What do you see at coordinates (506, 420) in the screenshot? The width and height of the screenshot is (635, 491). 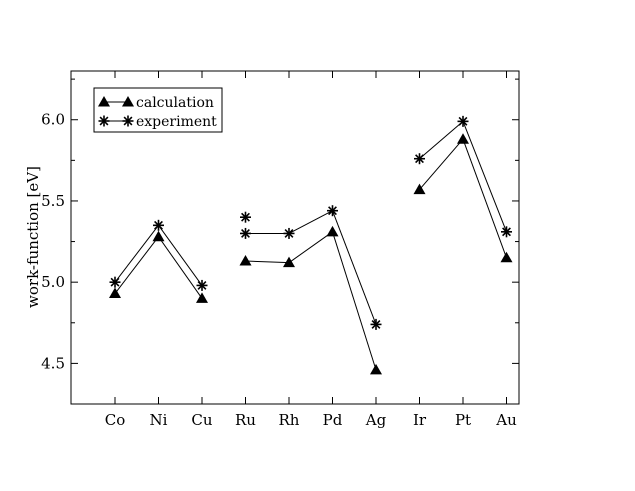 I see `x-tick-label: Au` at bounding box center [506, 420].